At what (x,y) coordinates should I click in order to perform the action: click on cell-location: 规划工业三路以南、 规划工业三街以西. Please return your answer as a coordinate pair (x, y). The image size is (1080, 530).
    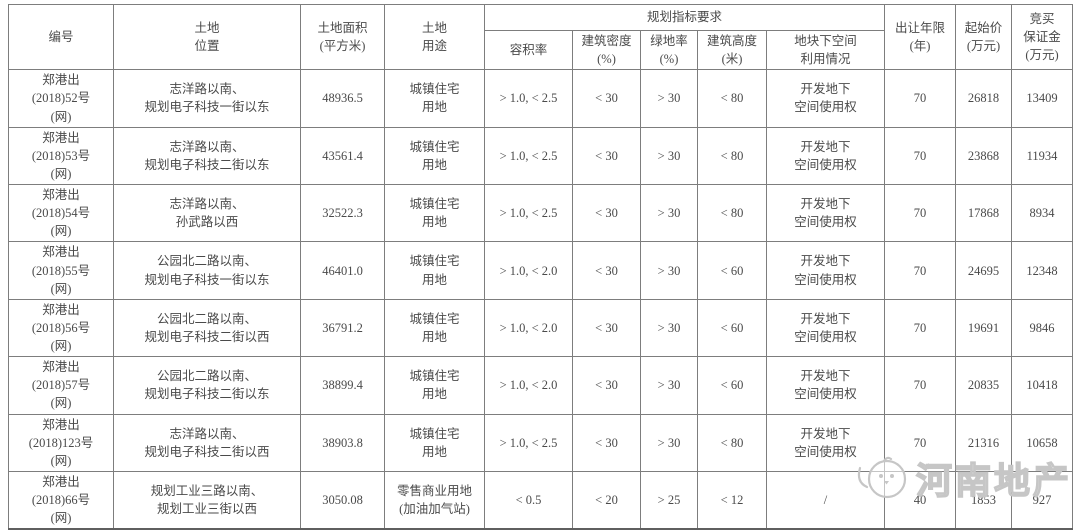
    Looking at the image, I should click on (207, 500).